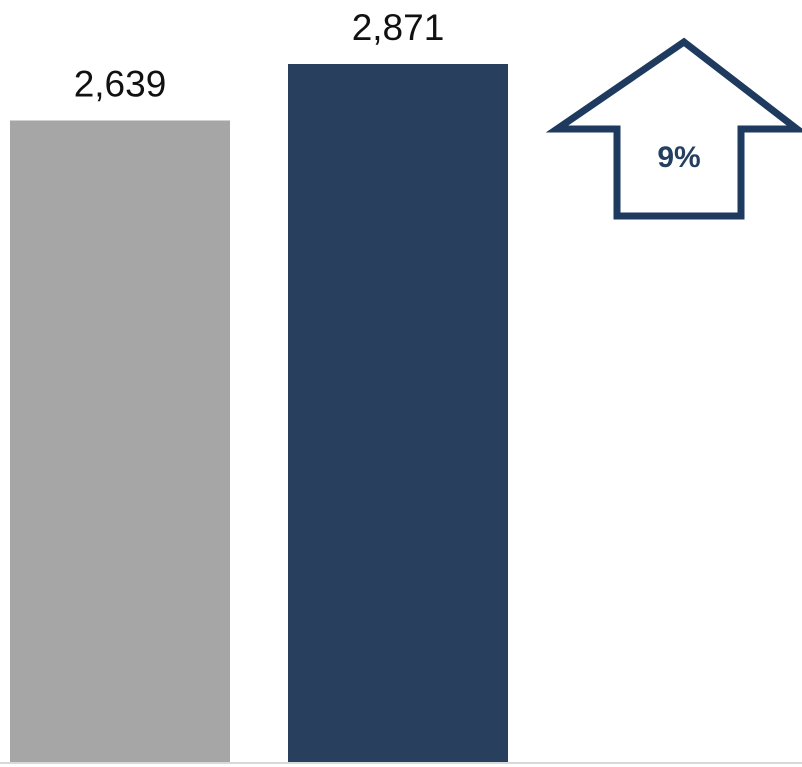 This screenshot has height=767, width=802. Describe the element at coordinates (259, 55) in the screenshot. I see `value-labels-group: 2,639 2,871` at that location.